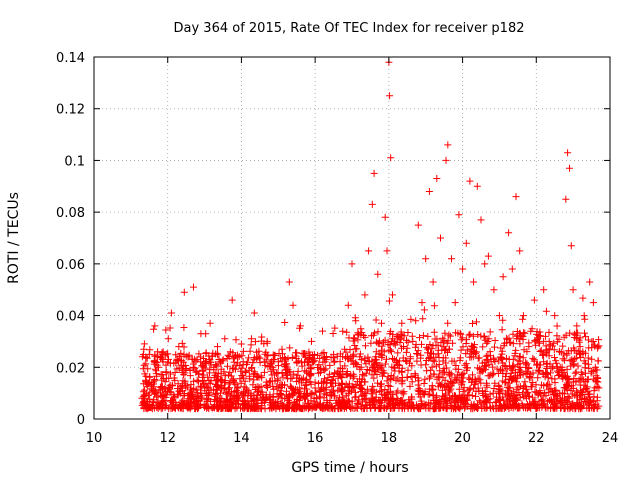 This screenshot has width=640, height=480. What do you see at coordinates (70, 317) in the screenshot?
I see `y-tick-label: 0.04` at bounding box center [70, 317].